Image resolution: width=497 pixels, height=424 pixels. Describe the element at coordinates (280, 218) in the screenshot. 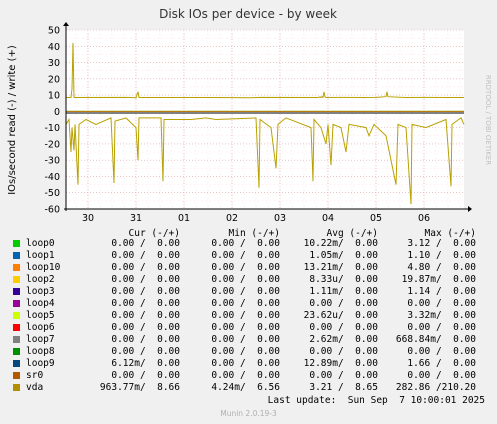

I see `x-tick-label: 03` at that location.